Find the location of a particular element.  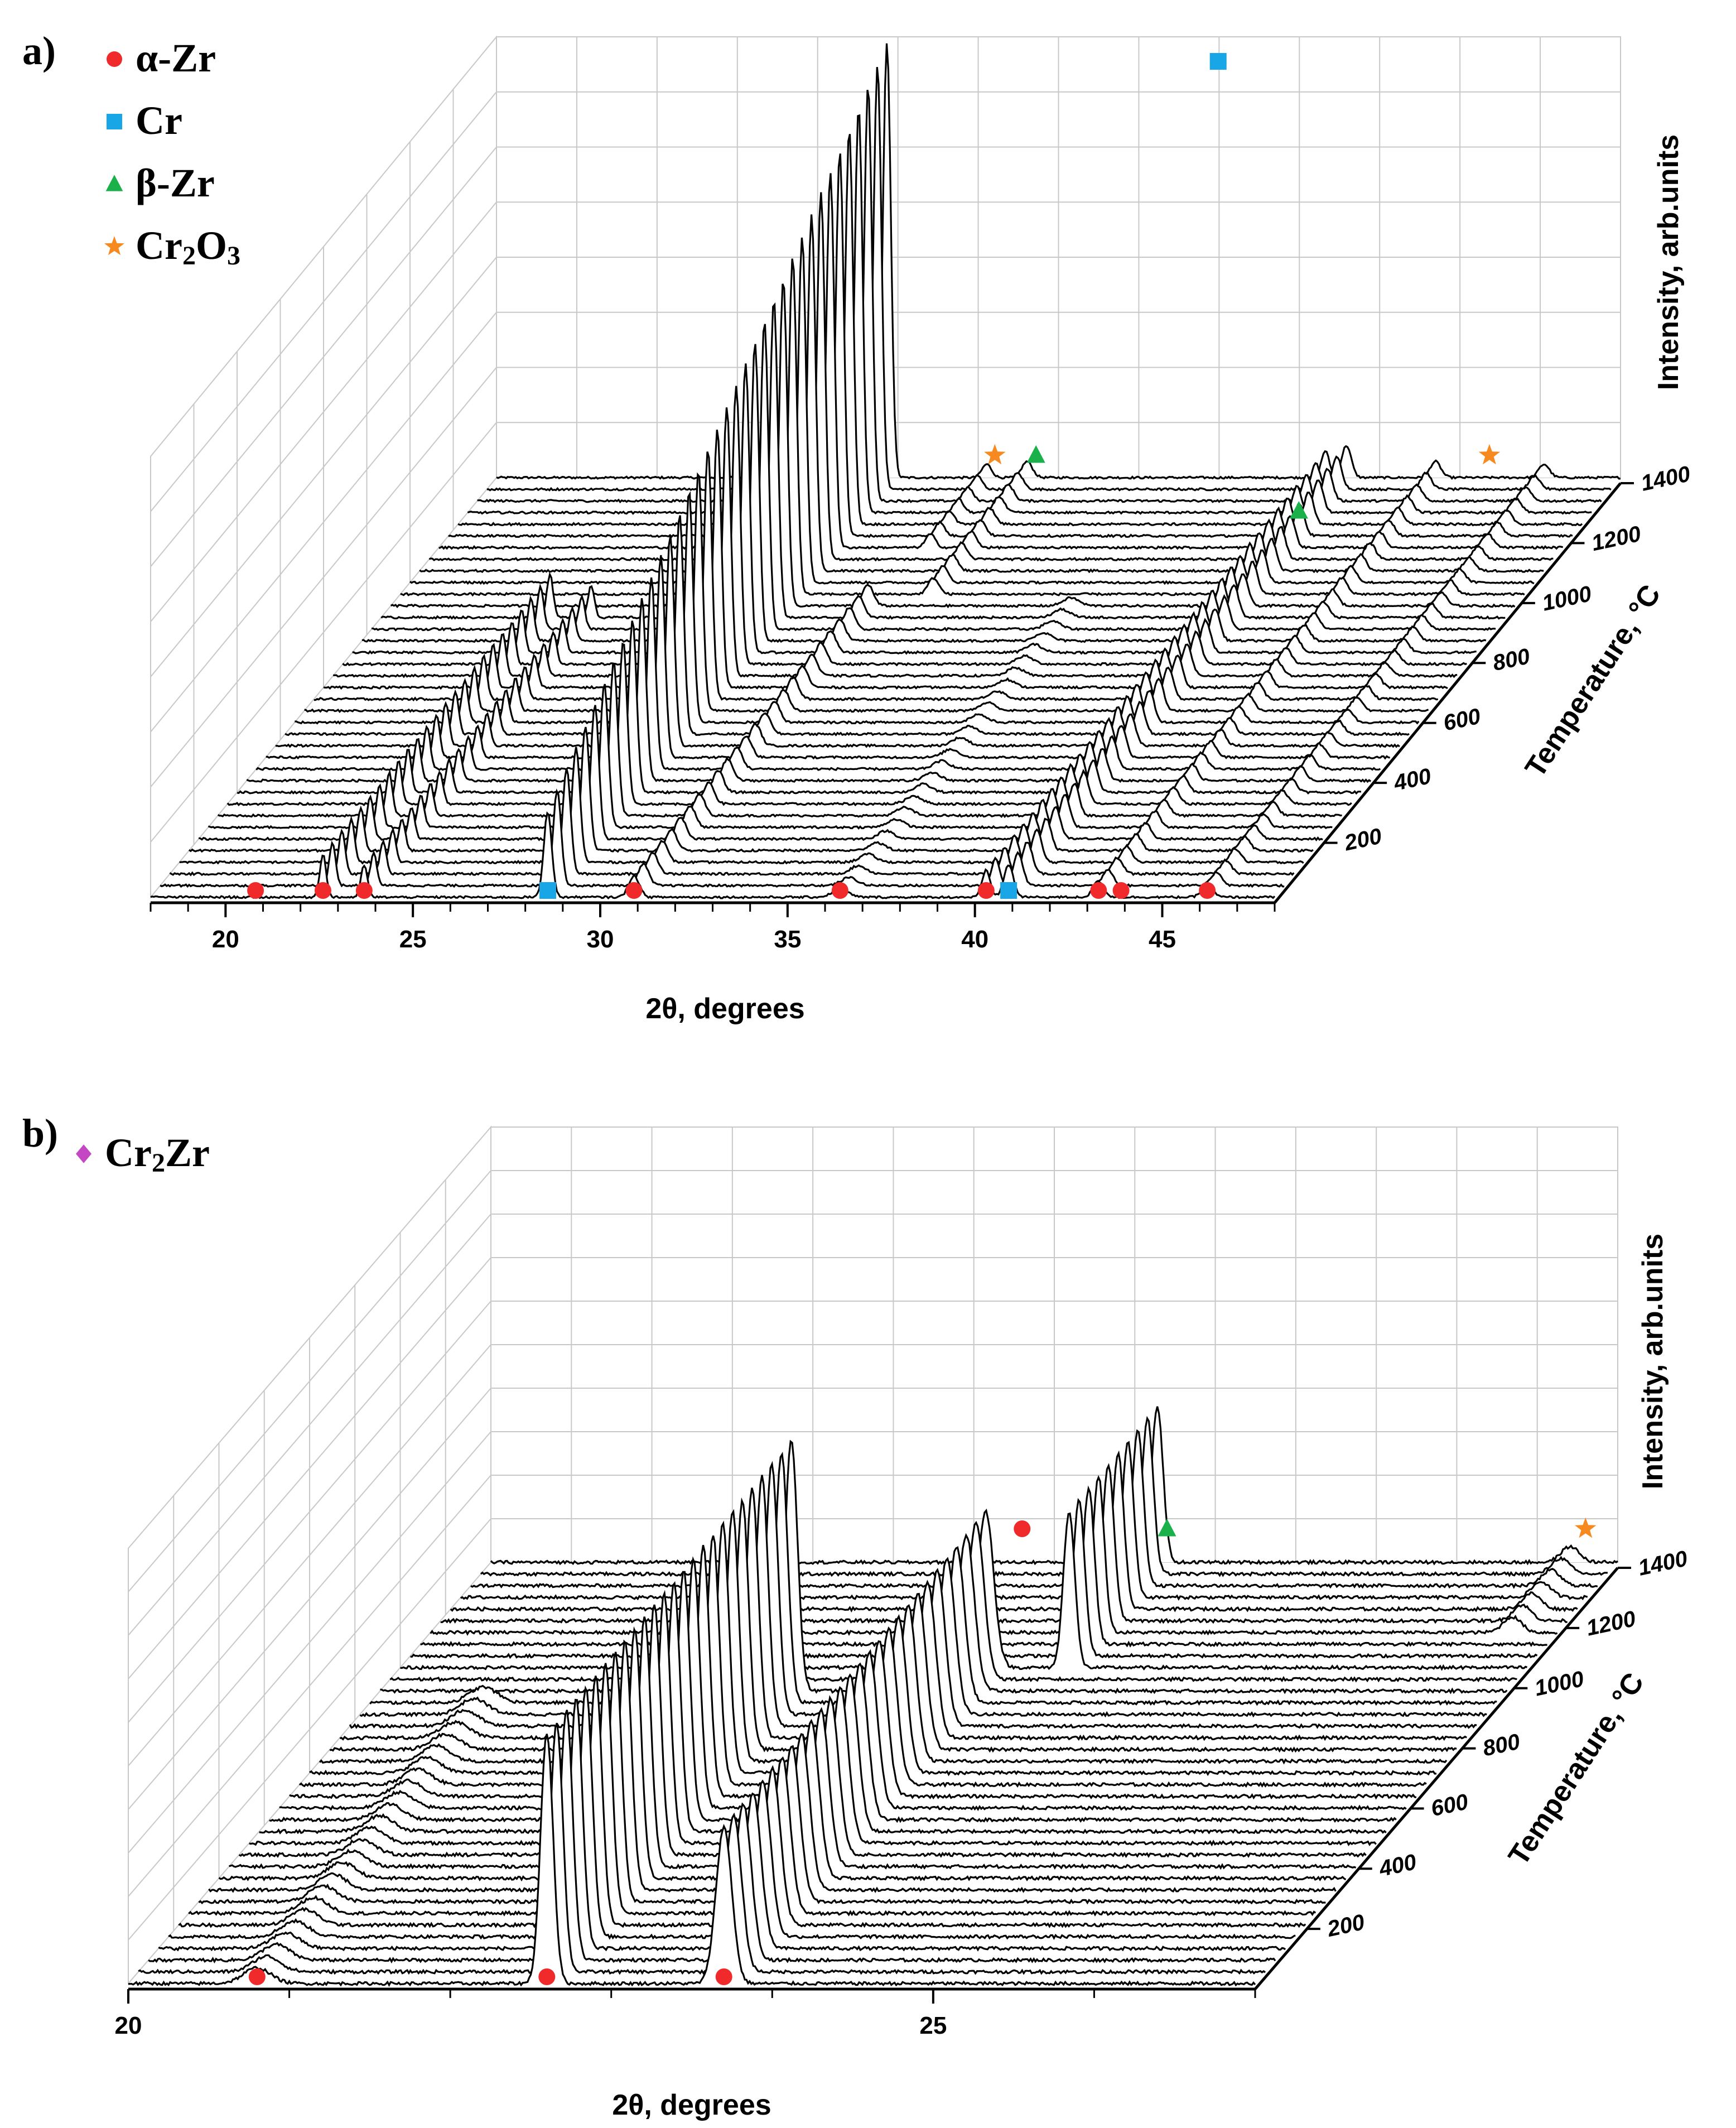

panel-a-label: a) is located at coordinates (39, 50).